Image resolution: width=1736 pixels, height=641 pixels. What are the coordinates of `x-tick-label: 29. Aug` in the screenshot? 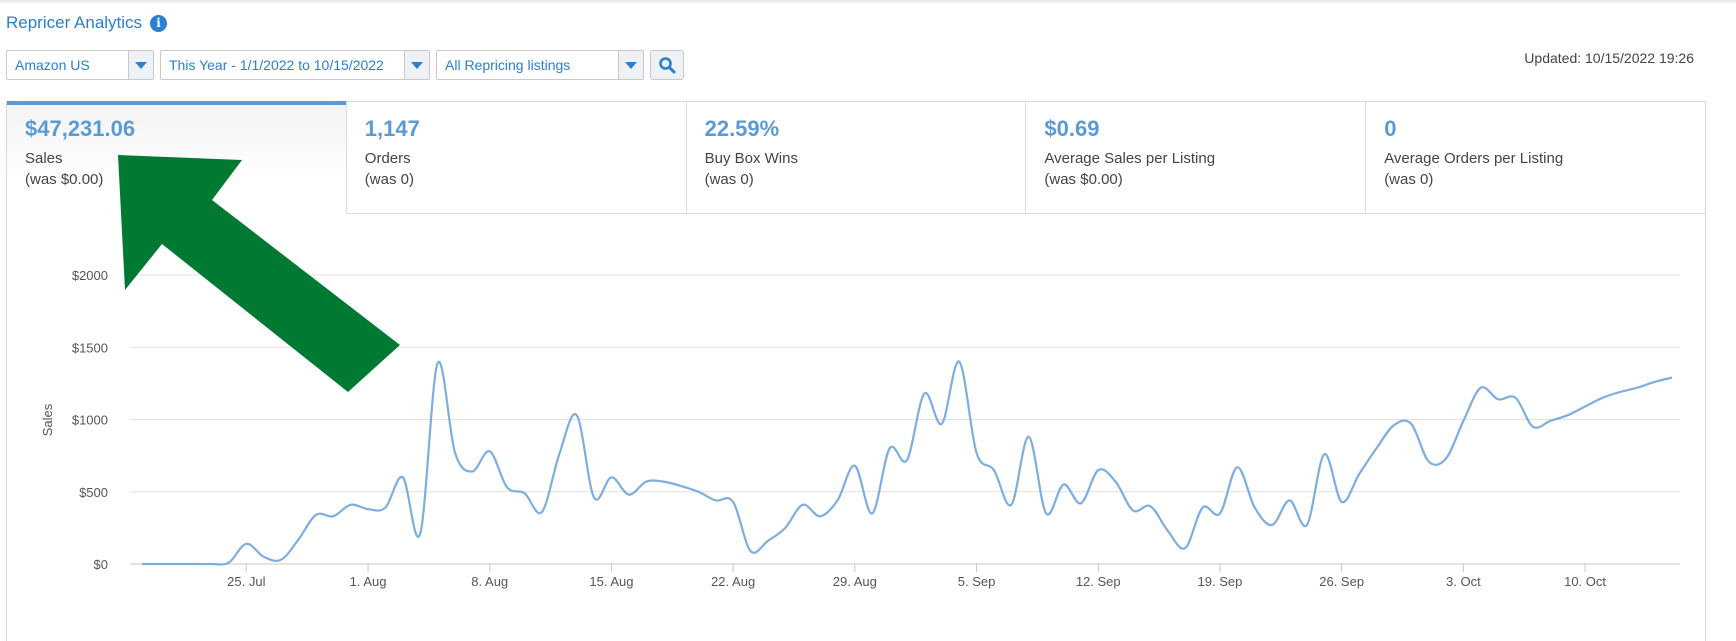 It's located at (855, 581).